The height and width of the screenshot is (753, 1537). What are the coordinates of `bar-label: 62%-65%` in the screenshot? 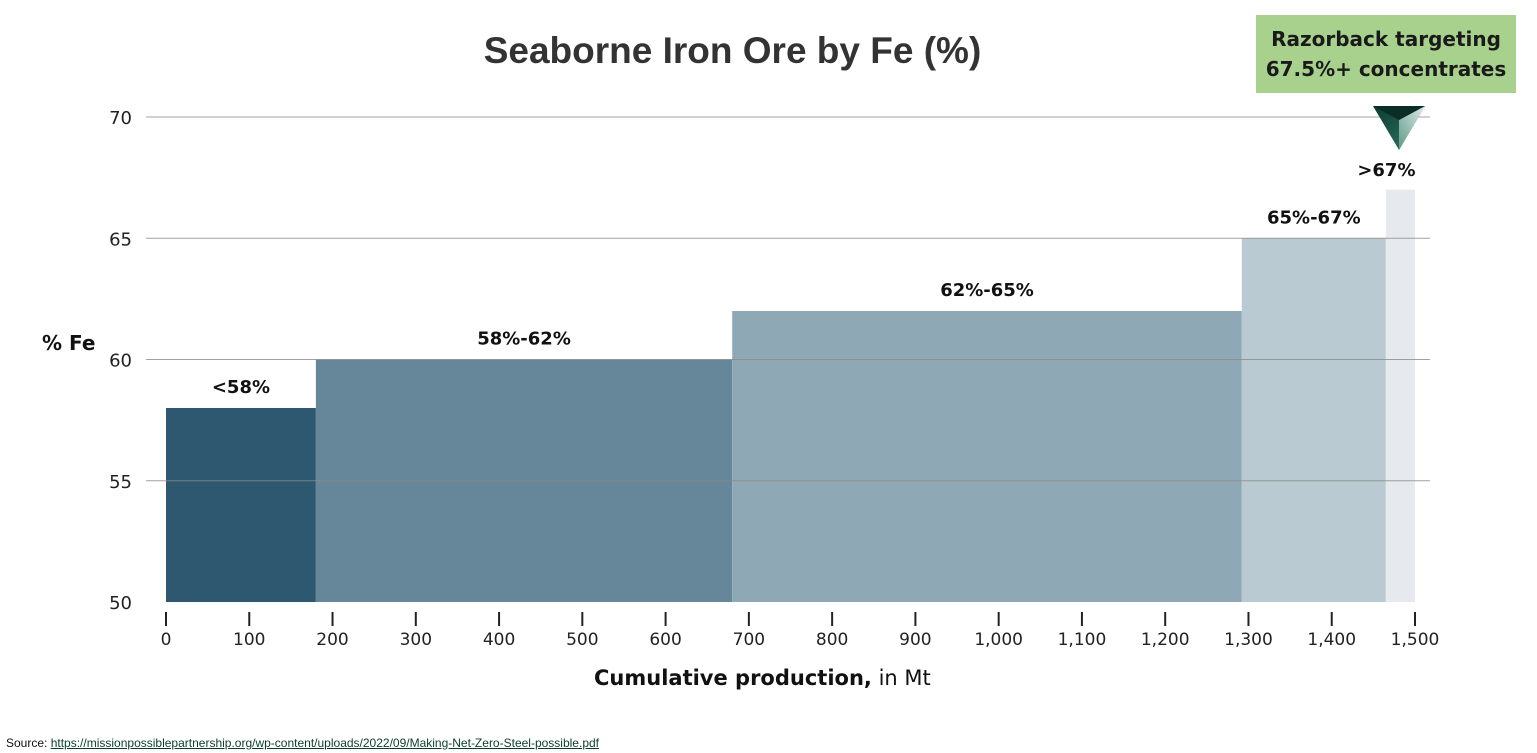 It's located at (987, 290).